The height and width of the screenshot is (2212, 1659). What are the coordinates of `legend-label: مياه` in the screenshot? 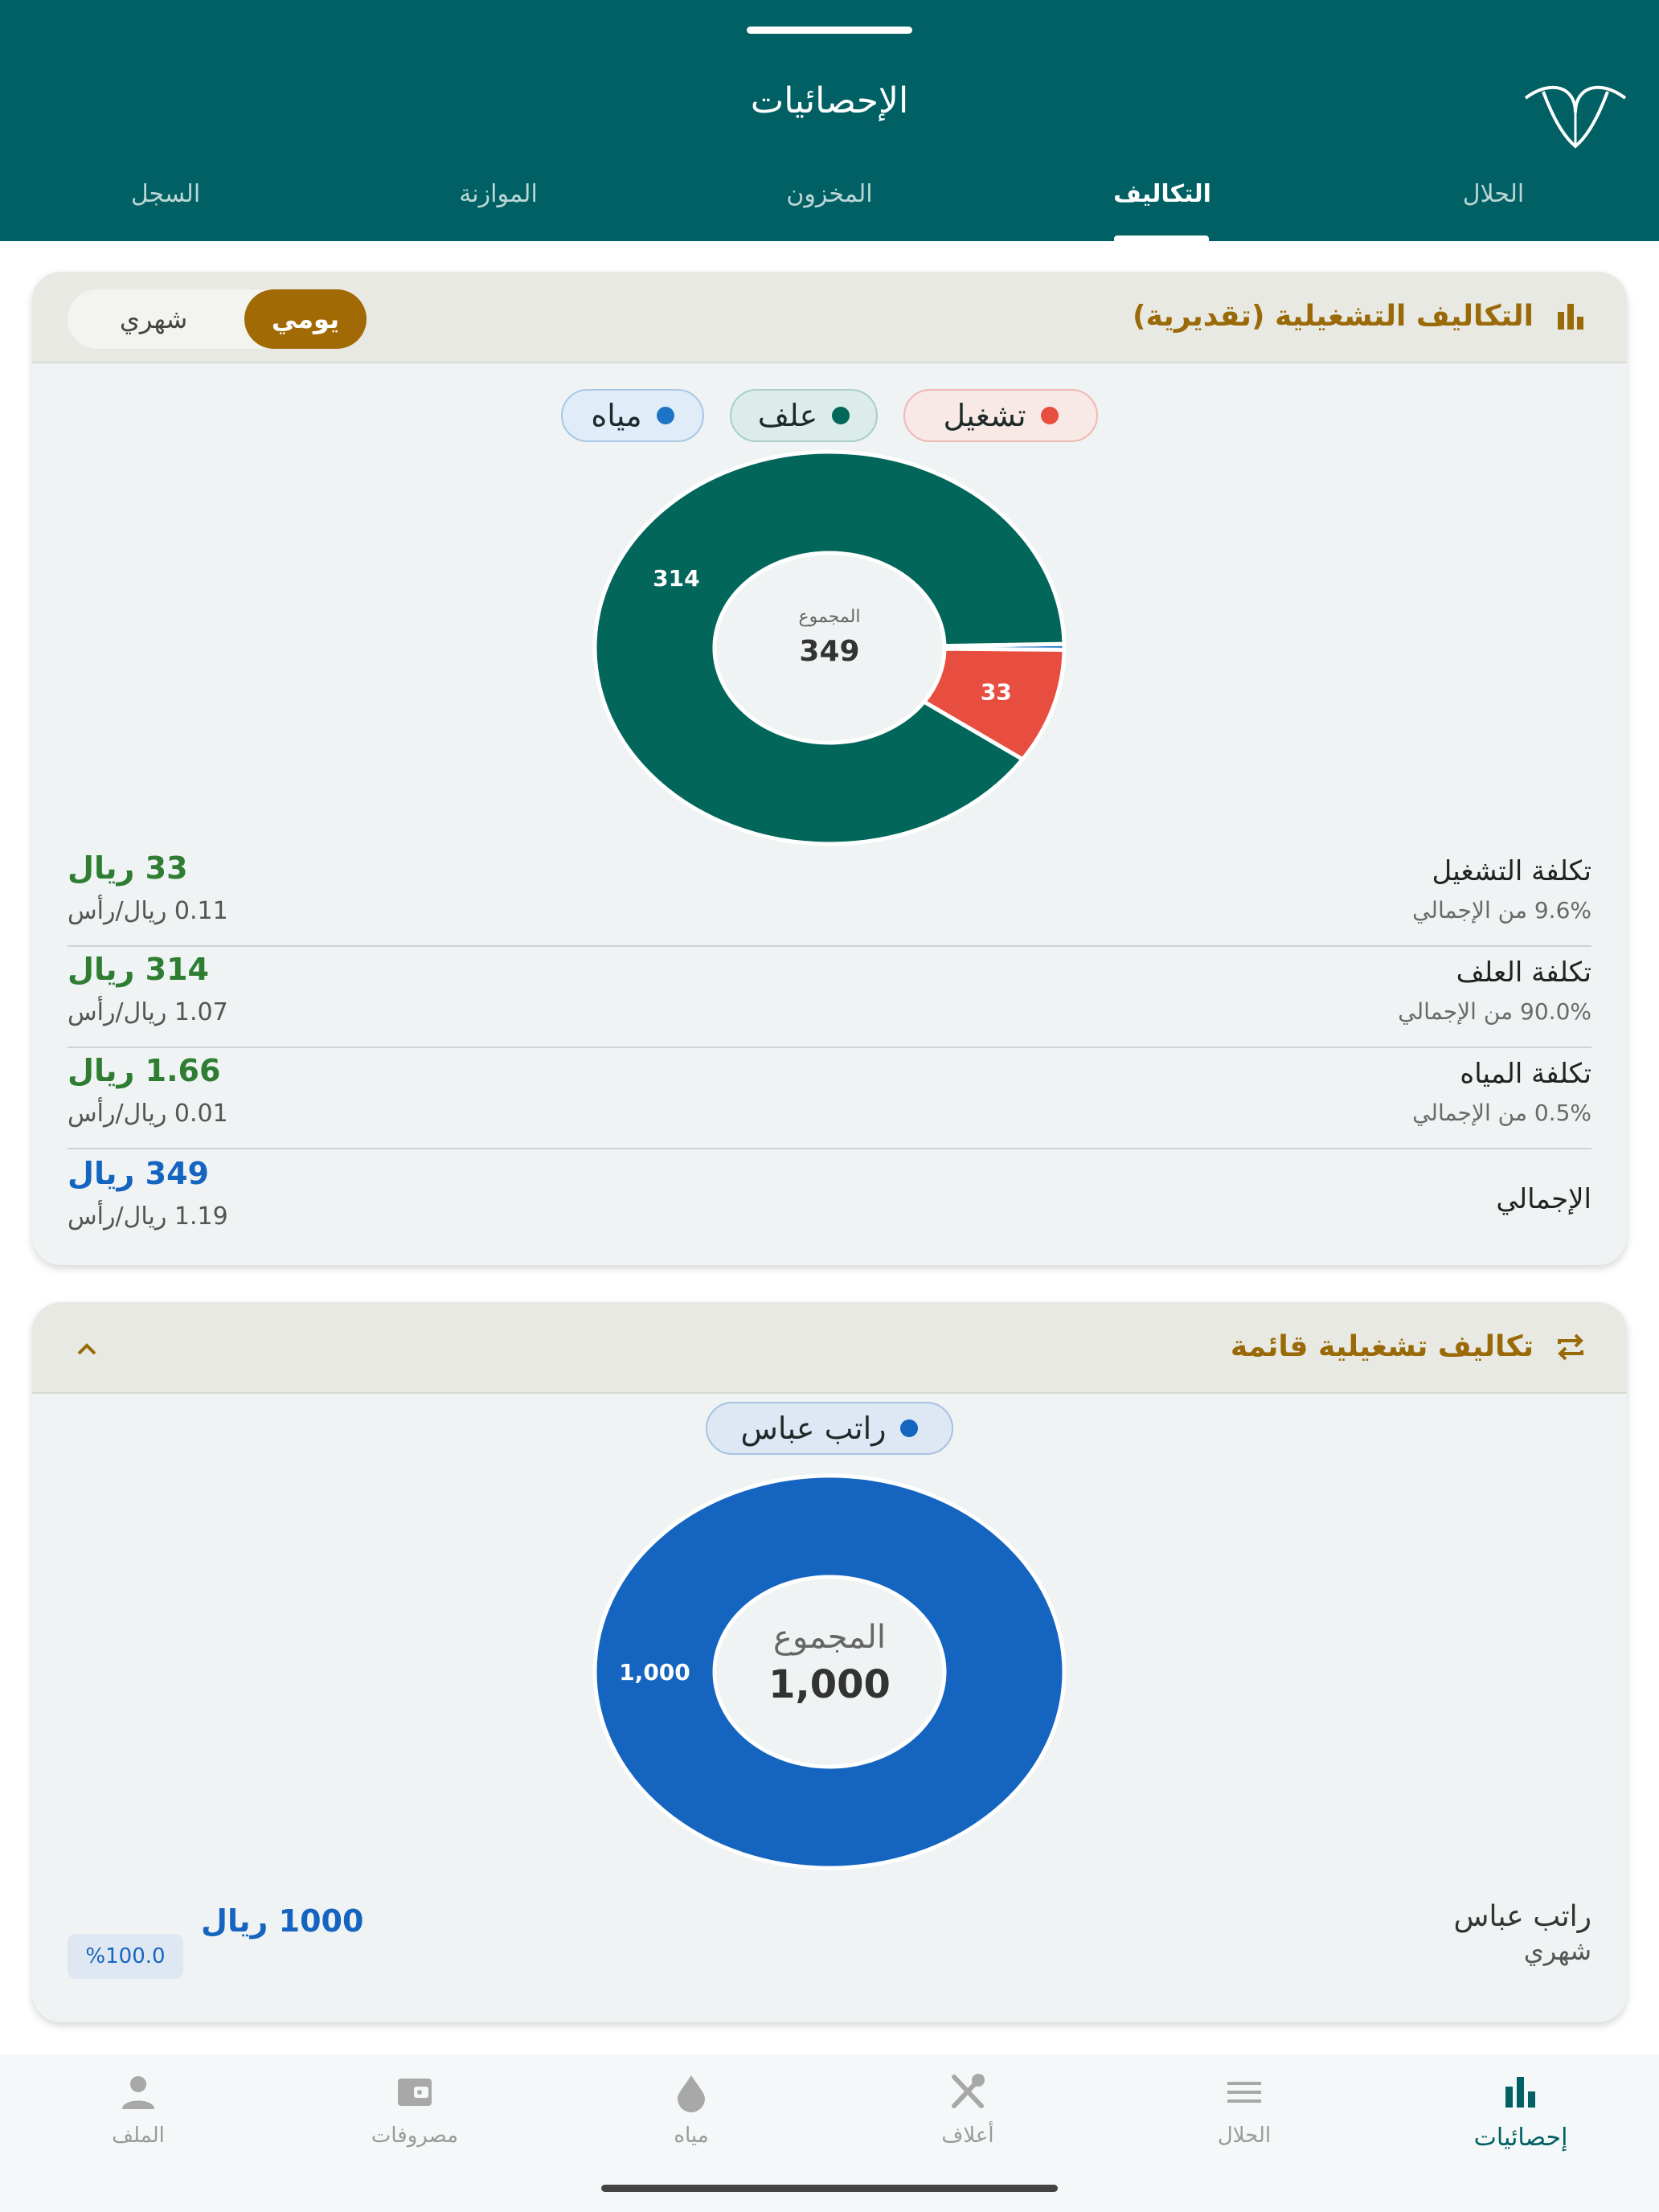 It's located at (616, 415).